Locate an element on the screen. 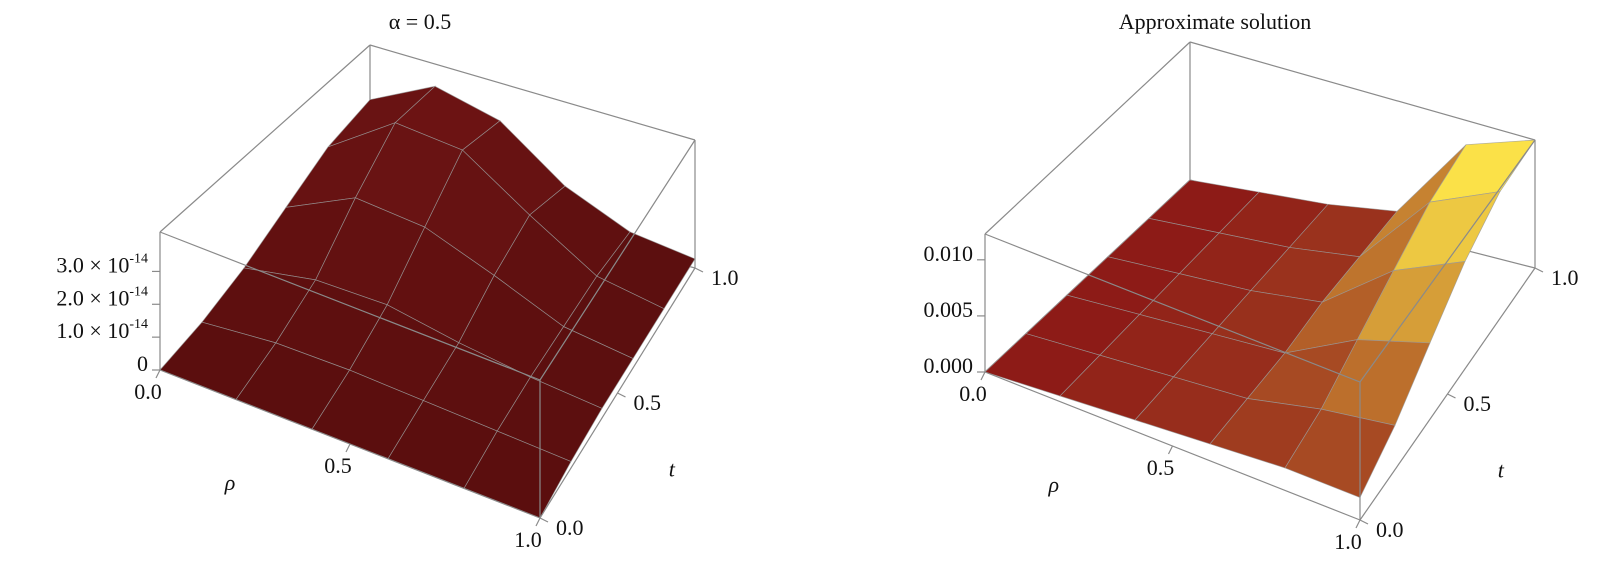 This screenshot has height=570, width=1598. z-tick-text: 3.0 × 10 is located at coordinates (92, 264).